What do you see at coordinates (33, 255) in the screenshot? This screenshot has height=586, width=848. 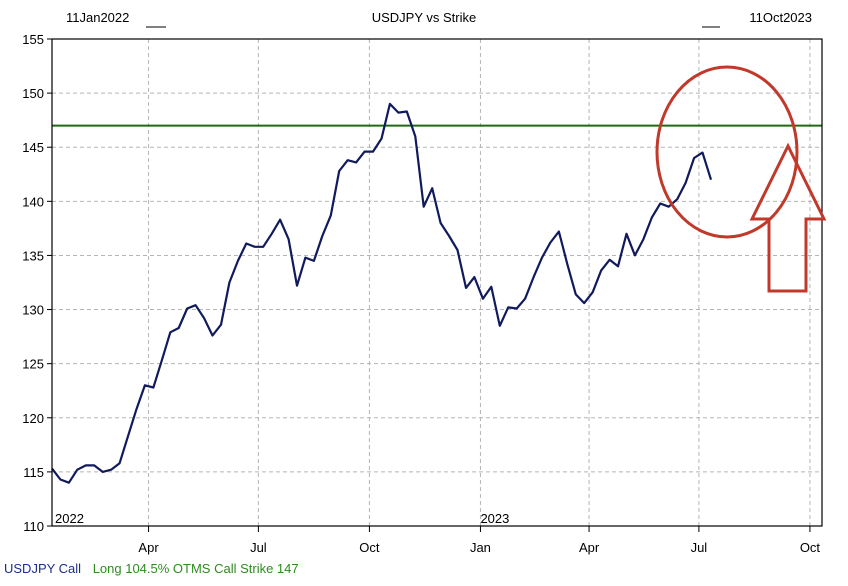 I see `y-tick-label: 135` at bounding box center [33, 255].